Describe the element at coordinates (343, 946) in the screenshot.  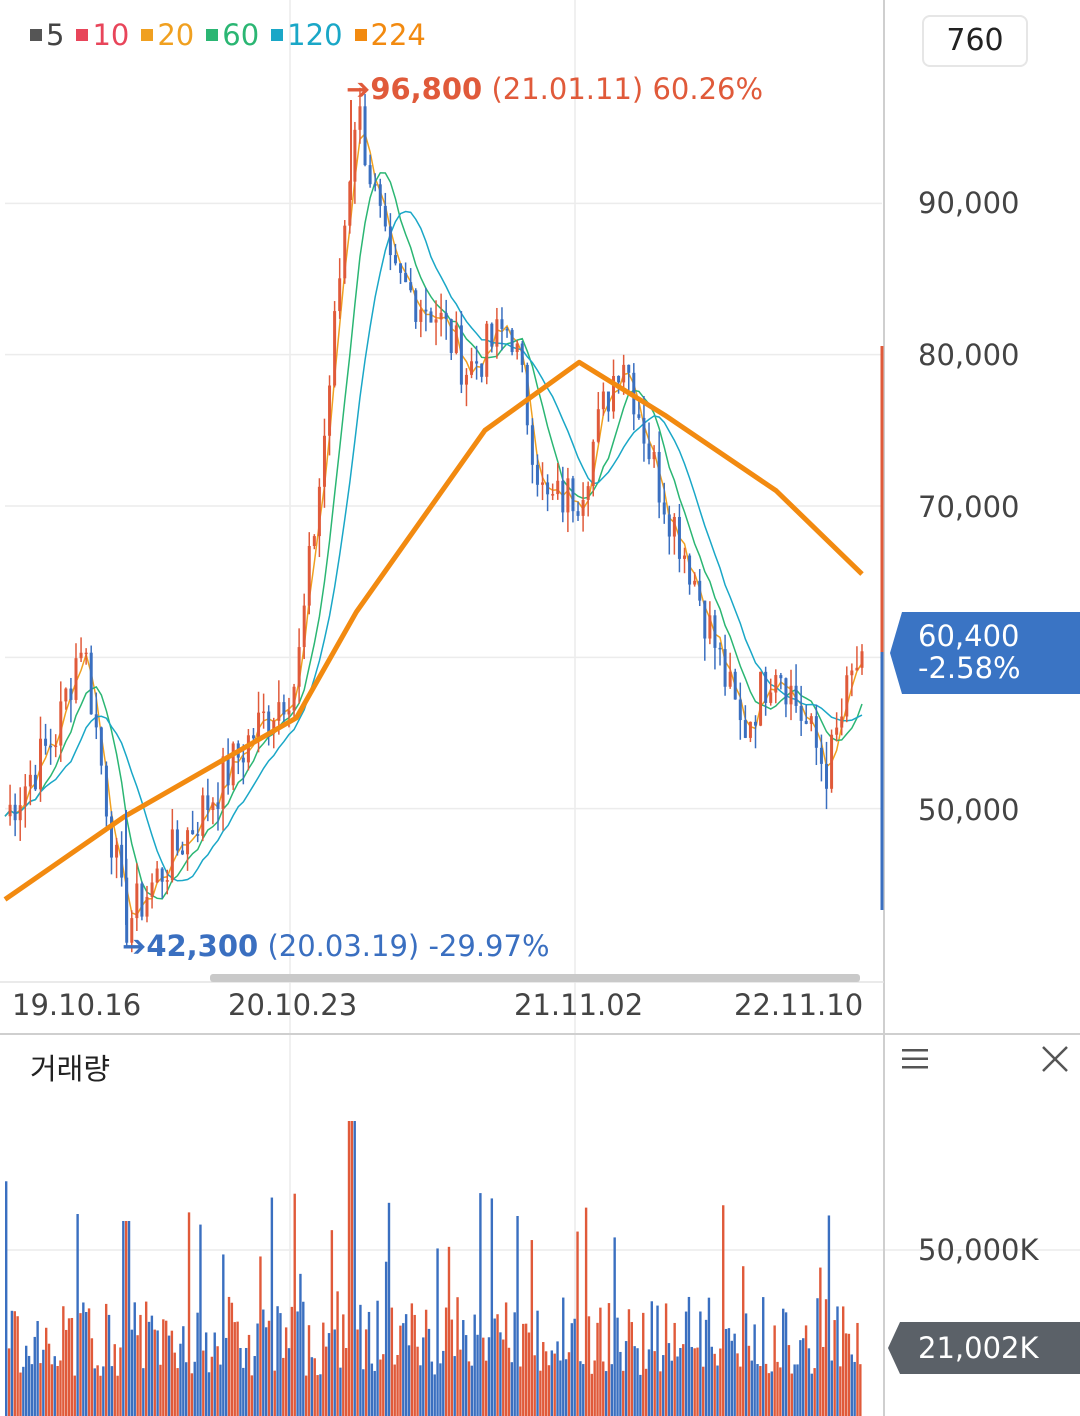
I see `low-date: (20.03.19)` at that location.